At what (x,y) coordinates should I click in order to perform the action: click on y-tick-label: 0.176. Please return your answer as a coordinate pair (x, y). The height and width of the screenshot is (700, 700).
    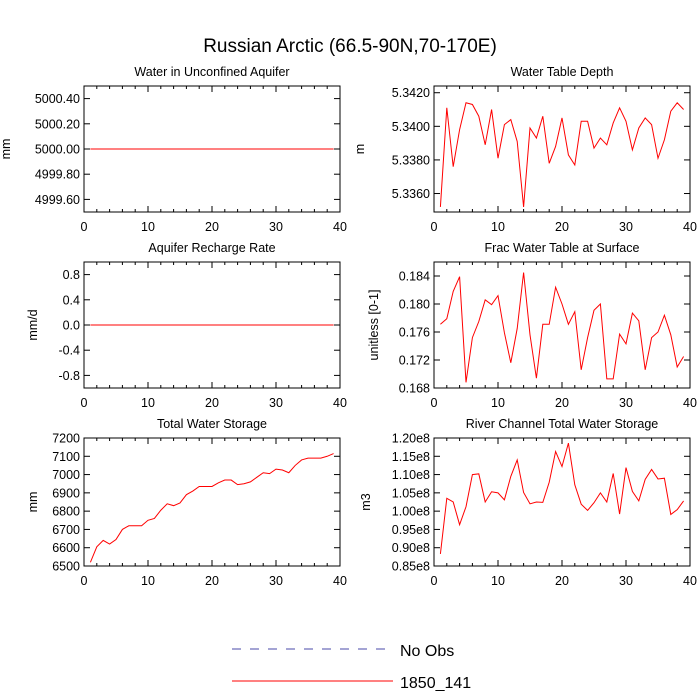
    Looking at the image, I should click on (414, 333).